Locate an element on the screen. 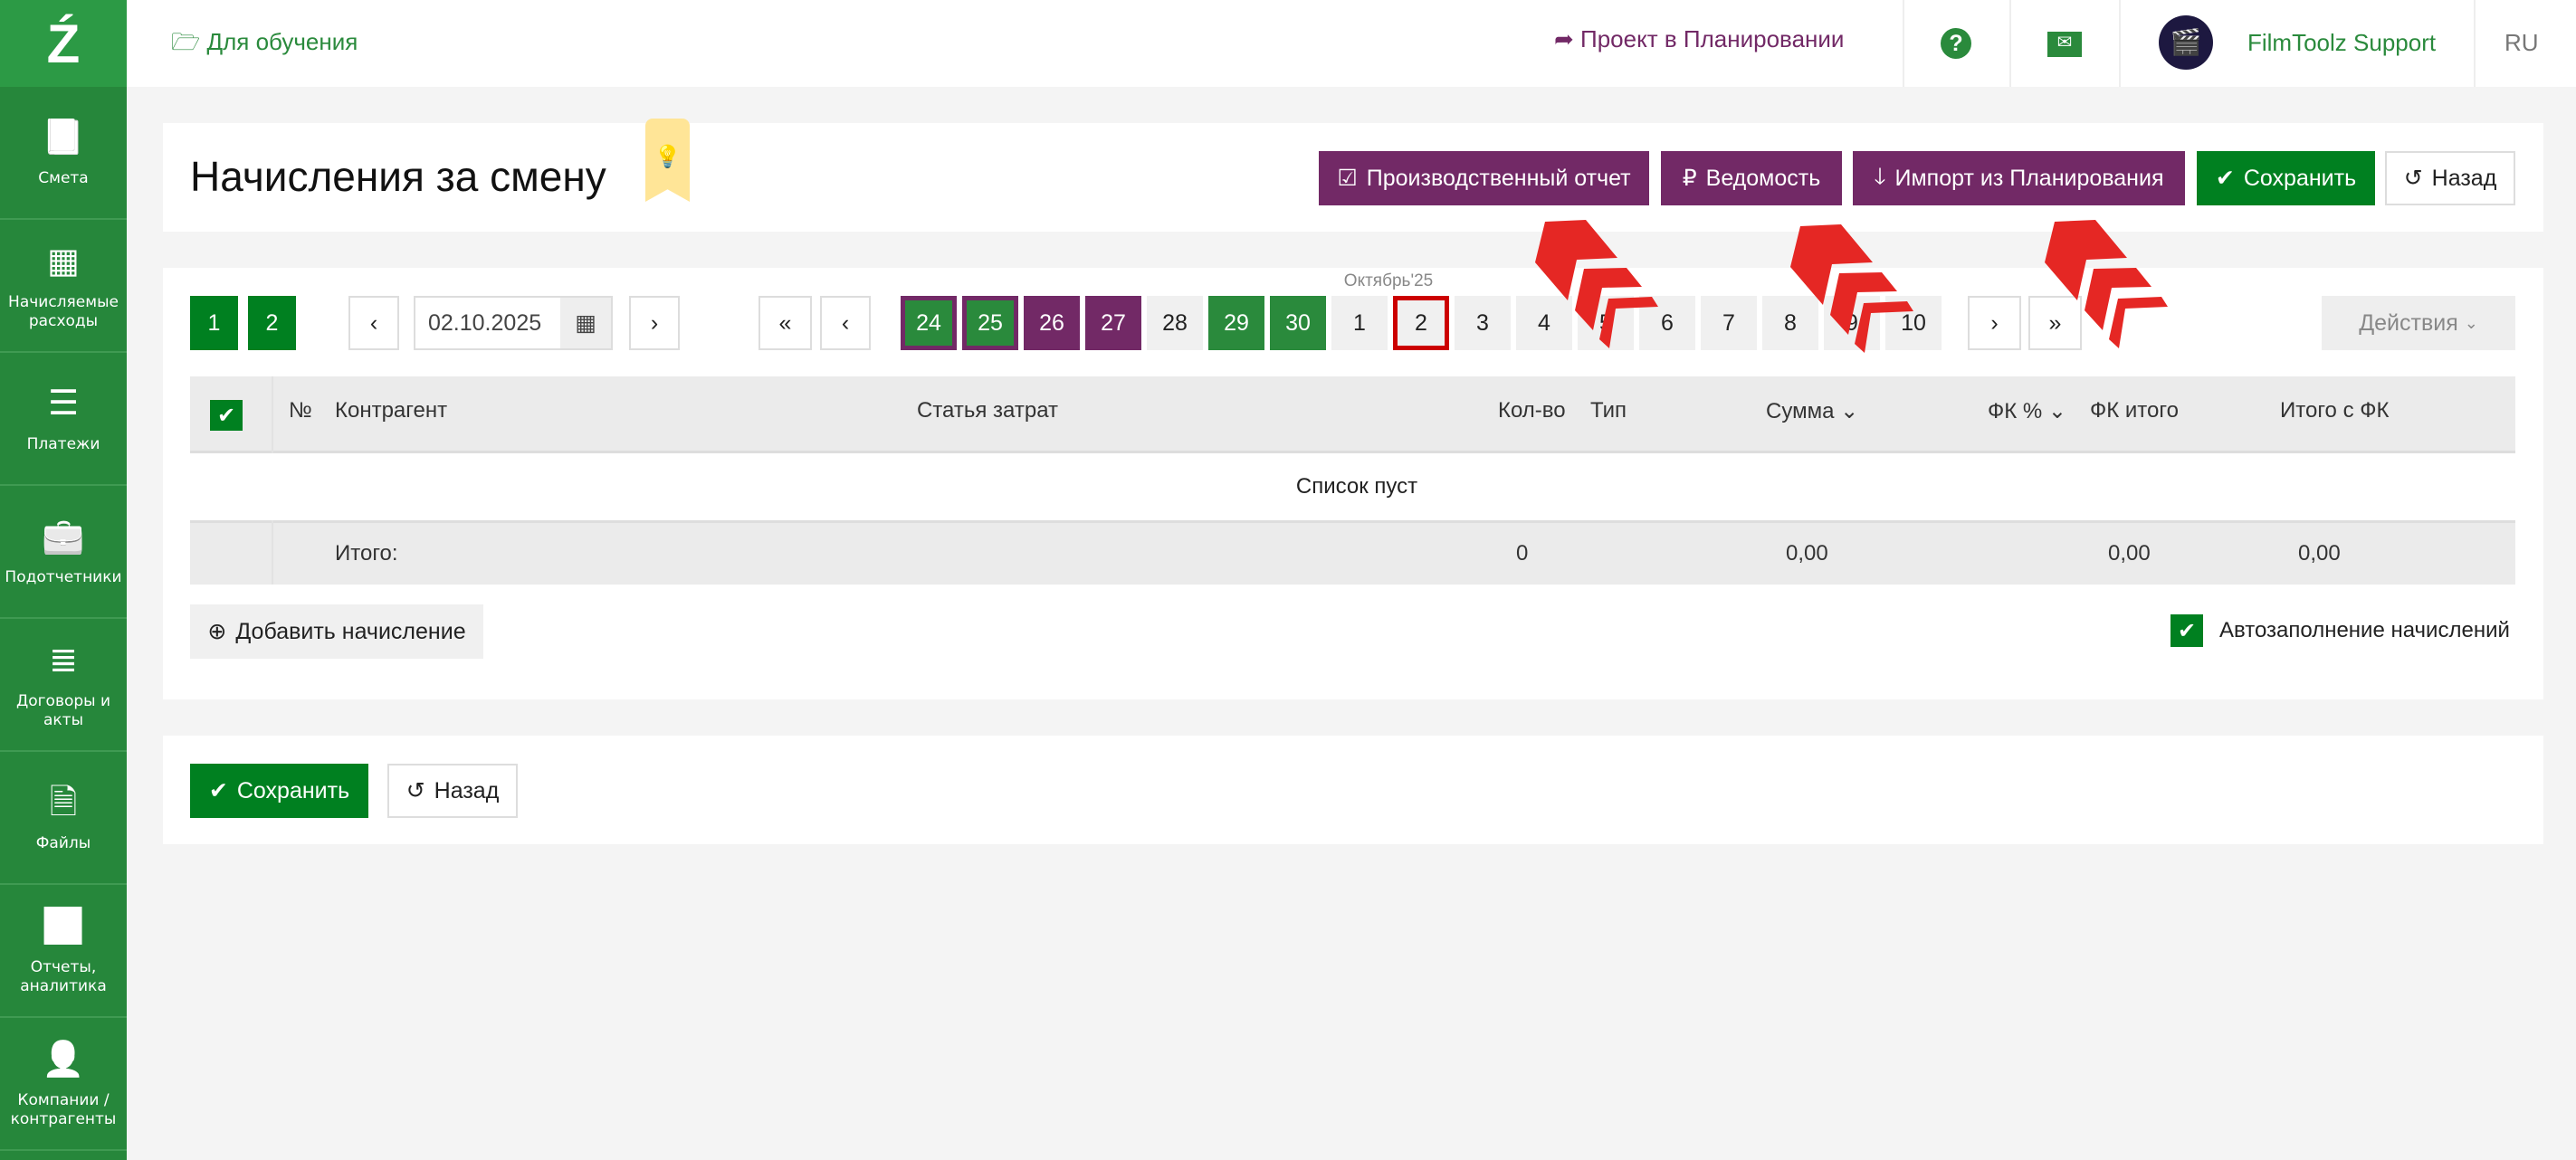 The width and height of the screenshot is (2576, 1160). day-30: 30 is located at coordinates (1298, 323).